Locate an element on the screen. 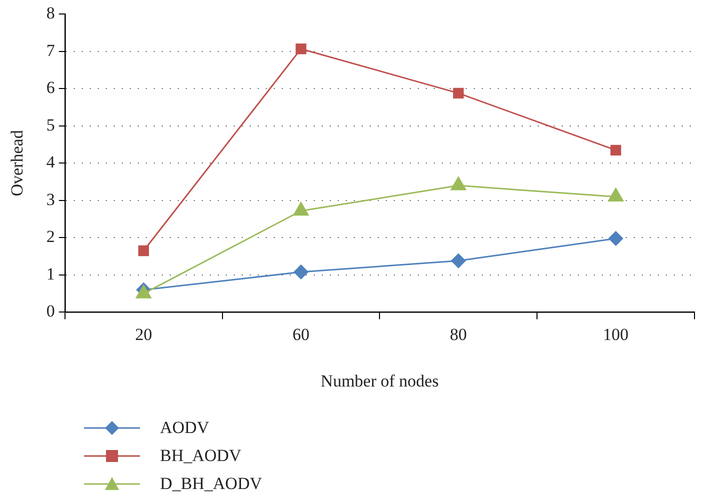  y-axis-title: Overhead is located at coordinates (17, 163).